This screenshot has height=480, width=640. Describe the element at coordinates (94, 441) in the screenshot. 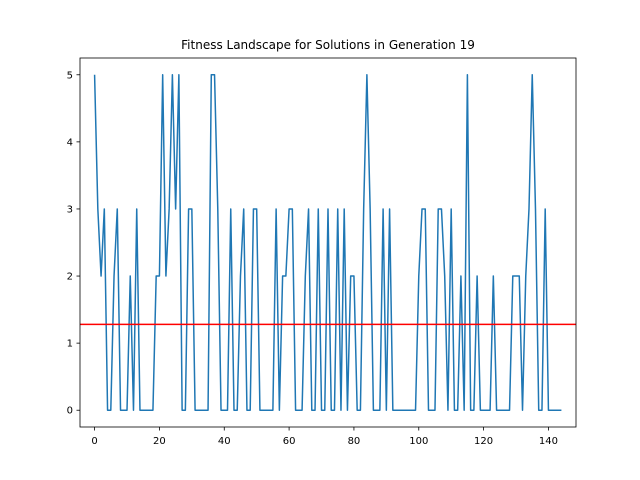

I see `x-tick-label: 0` at that location.